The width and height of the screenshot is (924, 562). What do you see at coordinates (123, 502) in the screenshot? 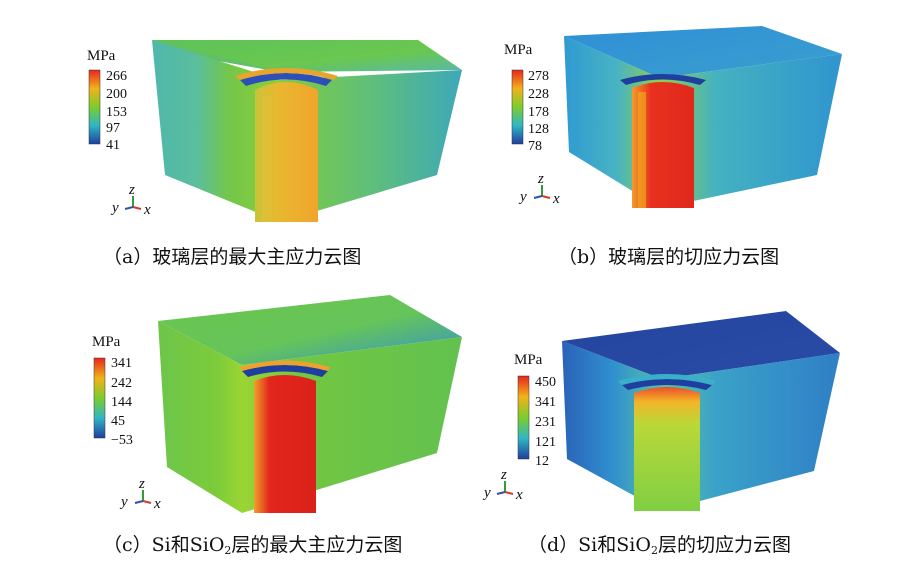
I see `panel-c-axis-y-label: y` at bounding box center [123, 502].